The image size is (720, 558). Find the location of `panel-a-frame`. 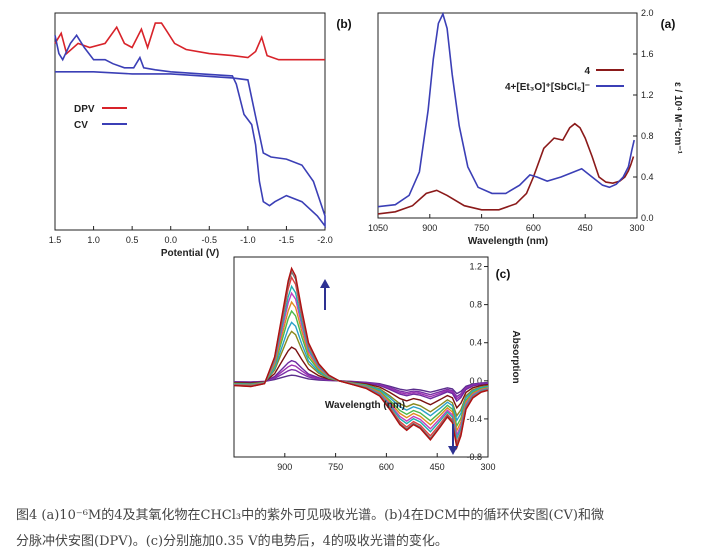

panel-a-frame is located at coordinates (507, 115).